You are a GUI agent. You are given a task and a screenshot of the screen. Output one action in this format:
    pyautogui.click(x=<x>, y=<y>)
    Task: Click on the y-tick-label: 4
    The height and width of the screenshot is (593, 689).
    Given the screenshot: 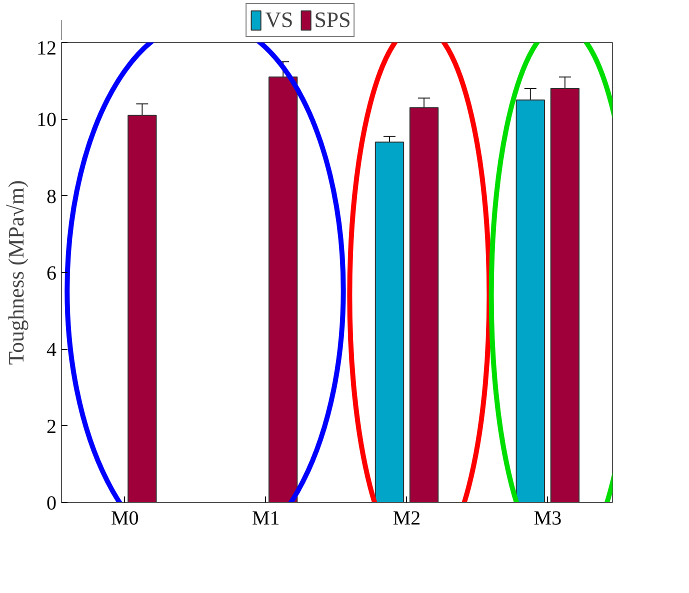 What is the action you would take?
    pyautogui.click(x=51, y=350)
    